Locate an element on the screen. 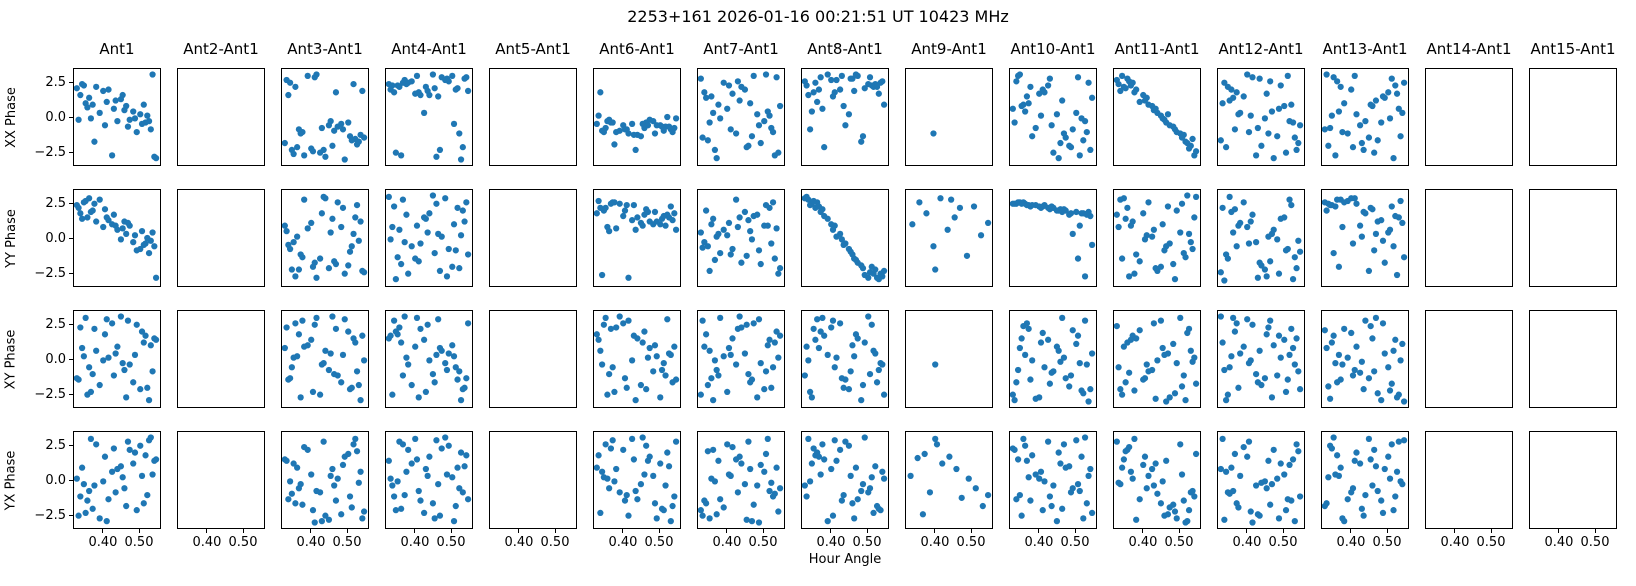  subplot-Ant5-Ant1-XX is located at coordinates (533, 117).